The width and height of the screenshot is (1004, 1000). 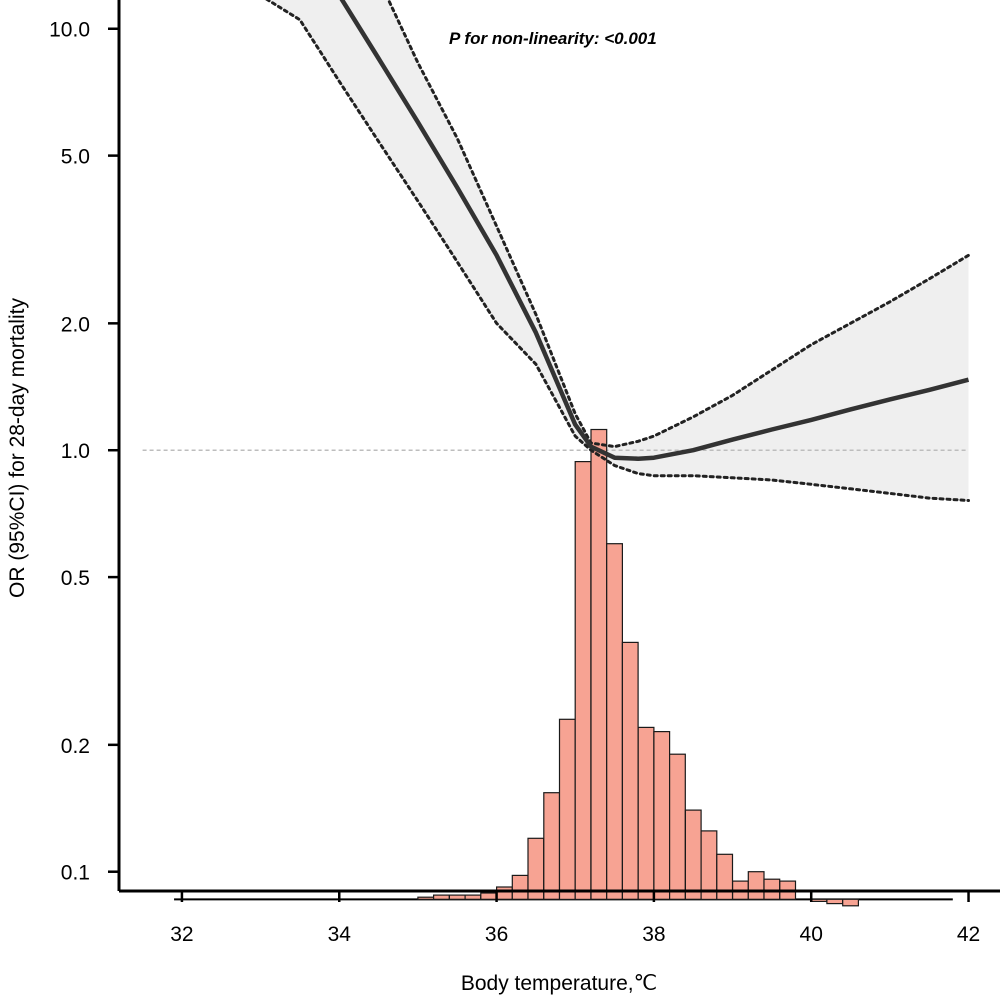 What do you see at coordinates (340, 934) in the screenshot?
I see `x-tick-label: 34` at bounding box center [340, 934].